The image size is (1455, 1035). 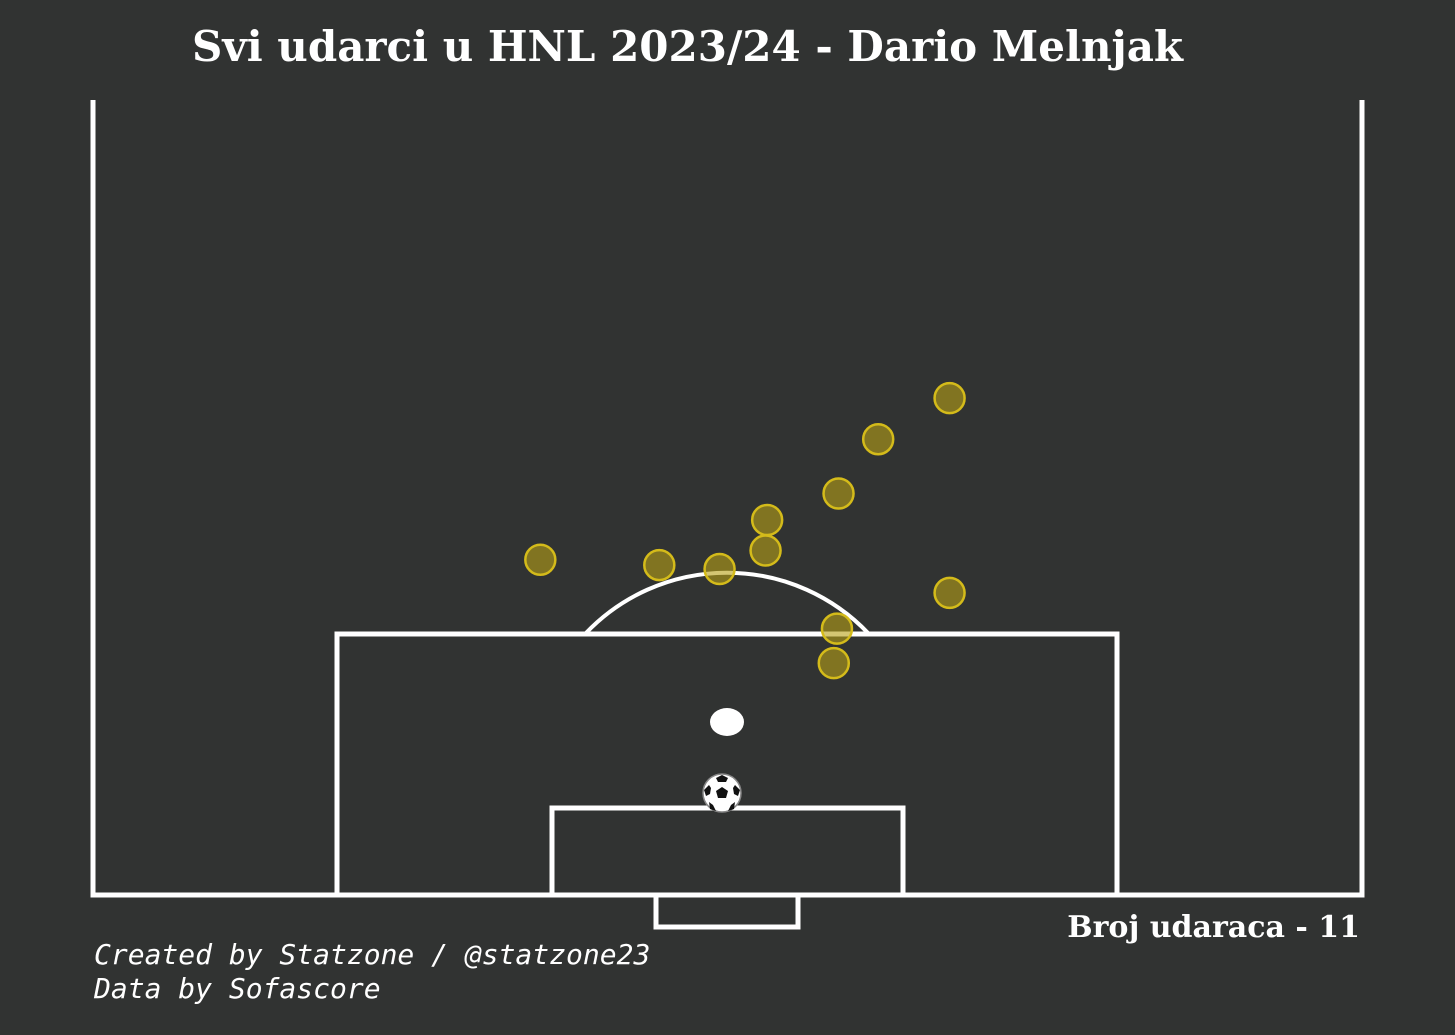 What do you see at coordinates (727, 912) in the screenshot?
I see `goal` at bounding box center [727, 912].